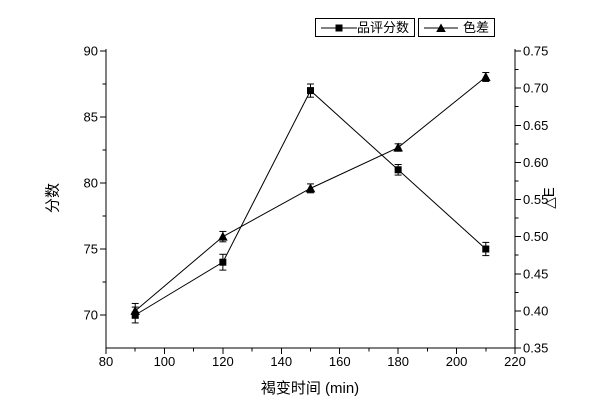 This screenshot has width=600, height=420. I want to click on legend: 品评分数 色差, so click(405, 27).